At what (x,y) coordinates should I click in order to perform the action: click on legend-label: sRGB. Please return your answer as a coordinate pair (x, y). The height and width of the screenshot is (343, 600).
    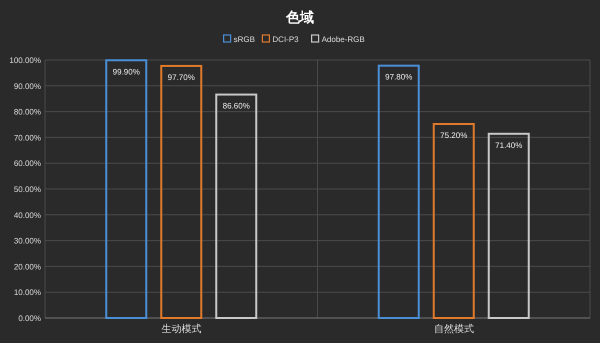
    Looking at the image, I should click on (244, 39).